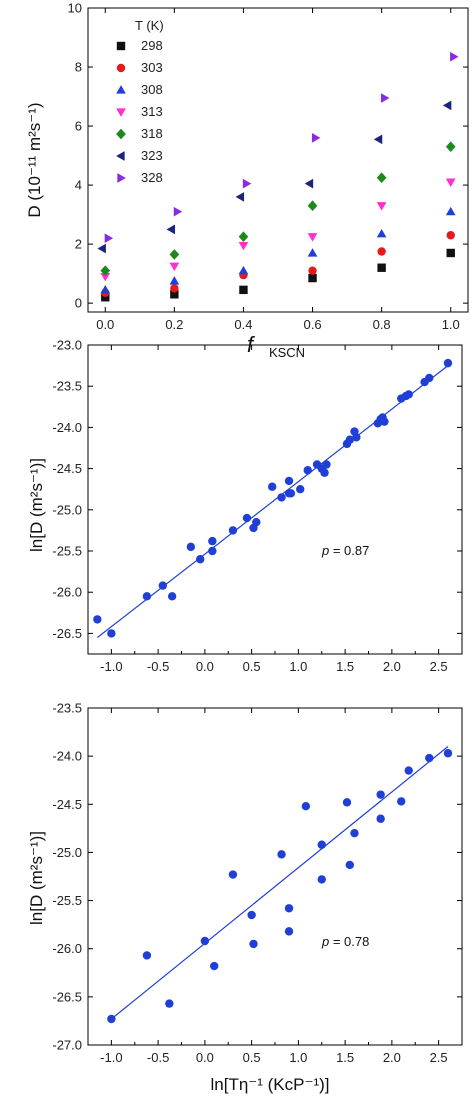 The image size is (474, 1115). What do you see at coordinates (158, 666) in the screenshot?
I see `chart-2-x-tick-label: -0.5` at bounding box center [158, 666].